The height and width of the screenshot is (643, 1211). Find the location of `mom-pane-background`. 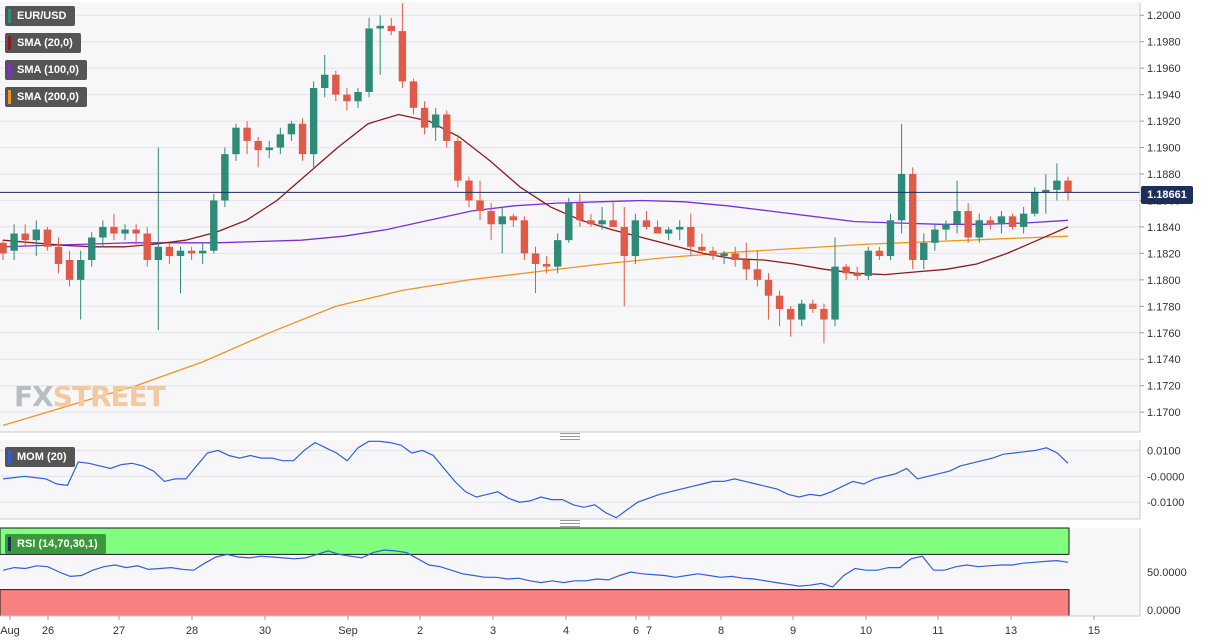

mom-pane-background is located at coordinates (570, 479).